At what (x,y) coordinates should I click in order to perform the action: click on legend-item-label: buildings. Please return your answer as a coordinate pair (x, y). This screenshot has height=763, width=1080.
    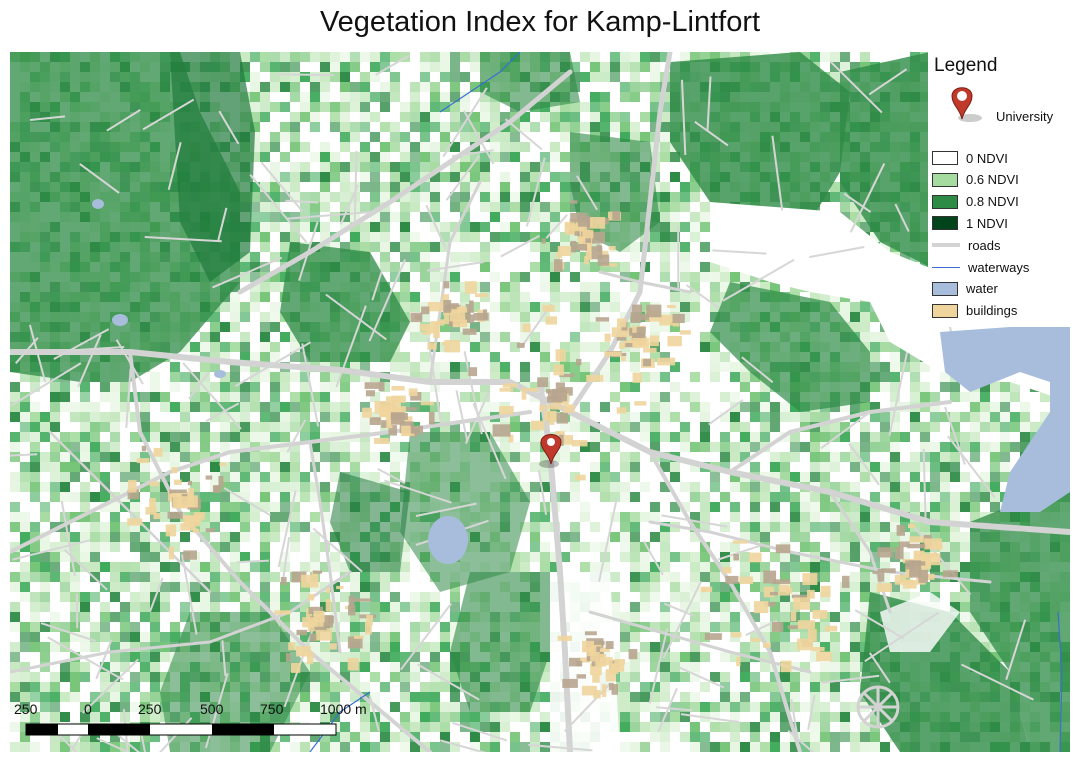
    Looking at the image, I should click on (992, 311).